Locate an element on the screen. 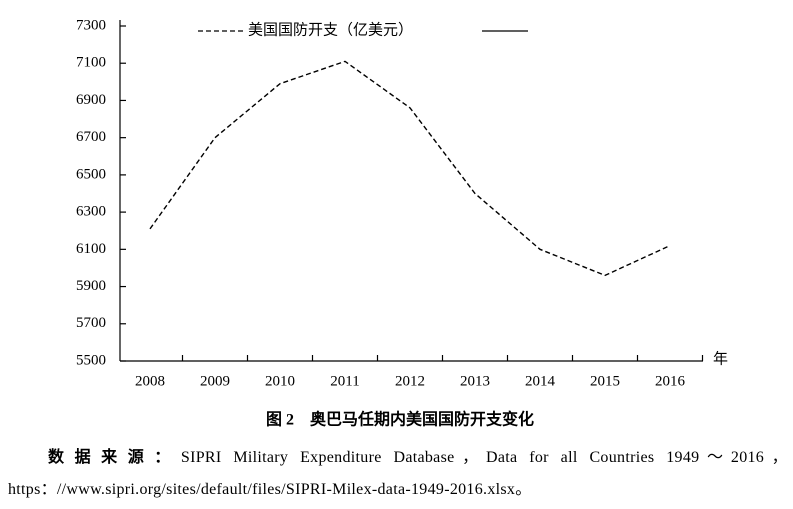 This screenshot has height=509, width=793. note-label: 数据来源： is located at coordinates (114, 457).